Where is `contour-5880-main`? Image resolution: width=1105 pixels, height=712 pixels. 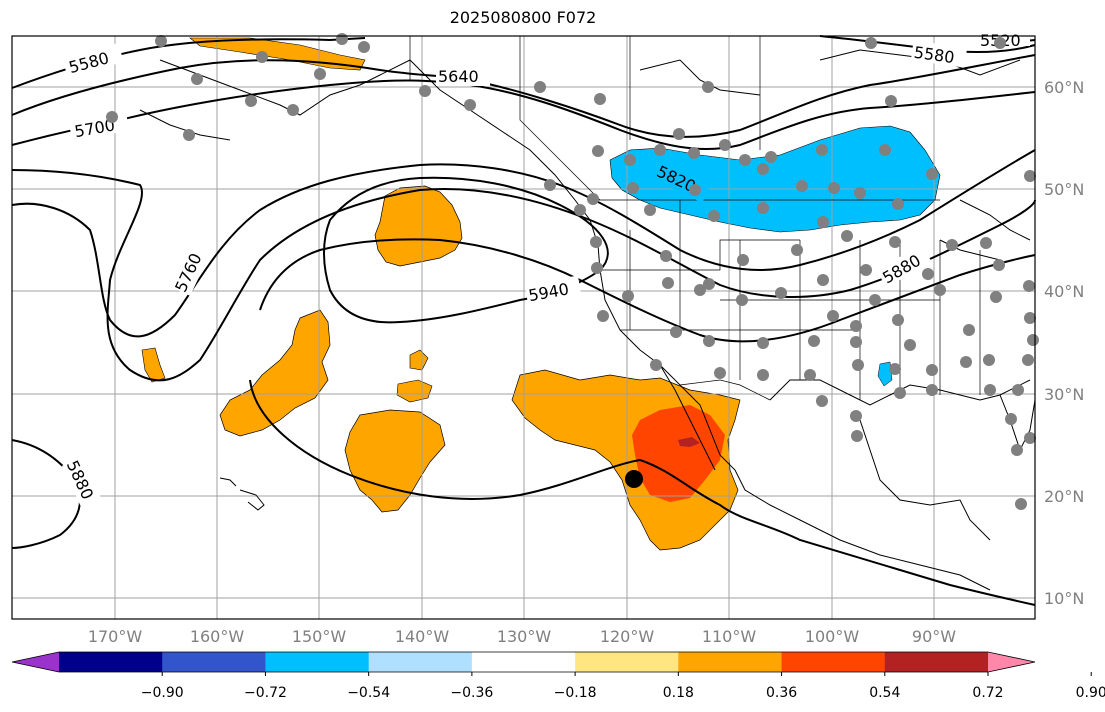 contour-5880-main is located at coordinates (46, 494).